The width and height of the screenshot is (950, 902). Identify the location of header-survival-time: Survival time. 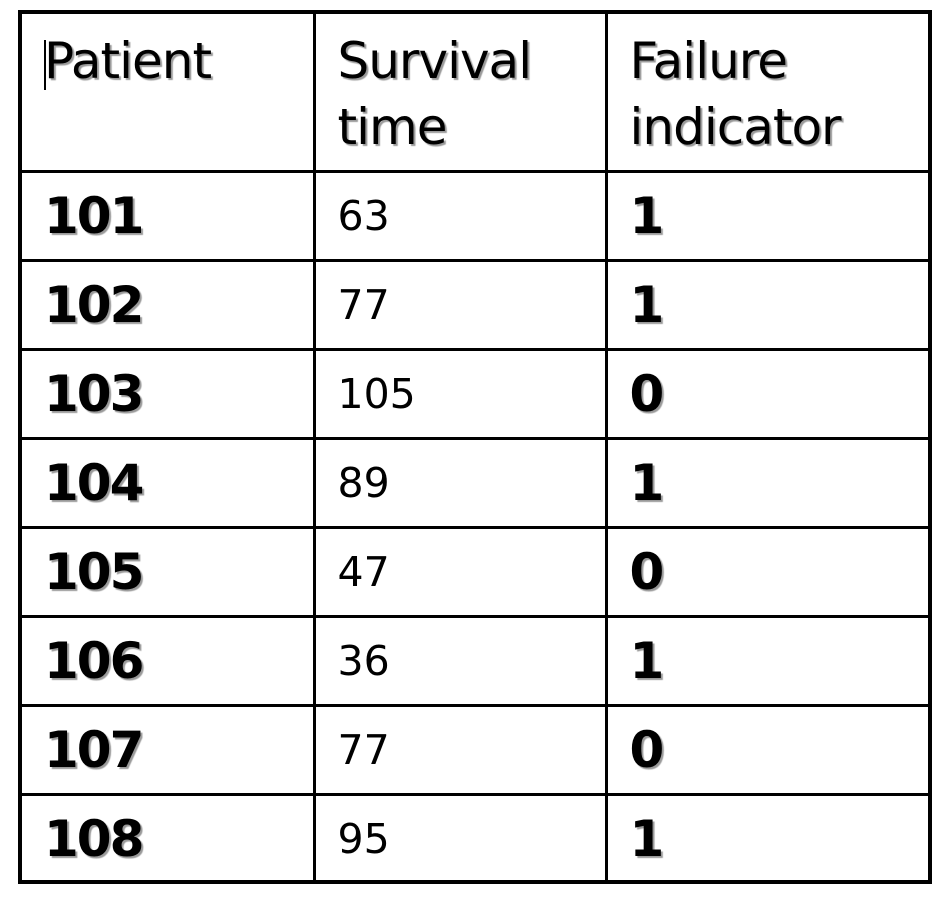
(460, 93).